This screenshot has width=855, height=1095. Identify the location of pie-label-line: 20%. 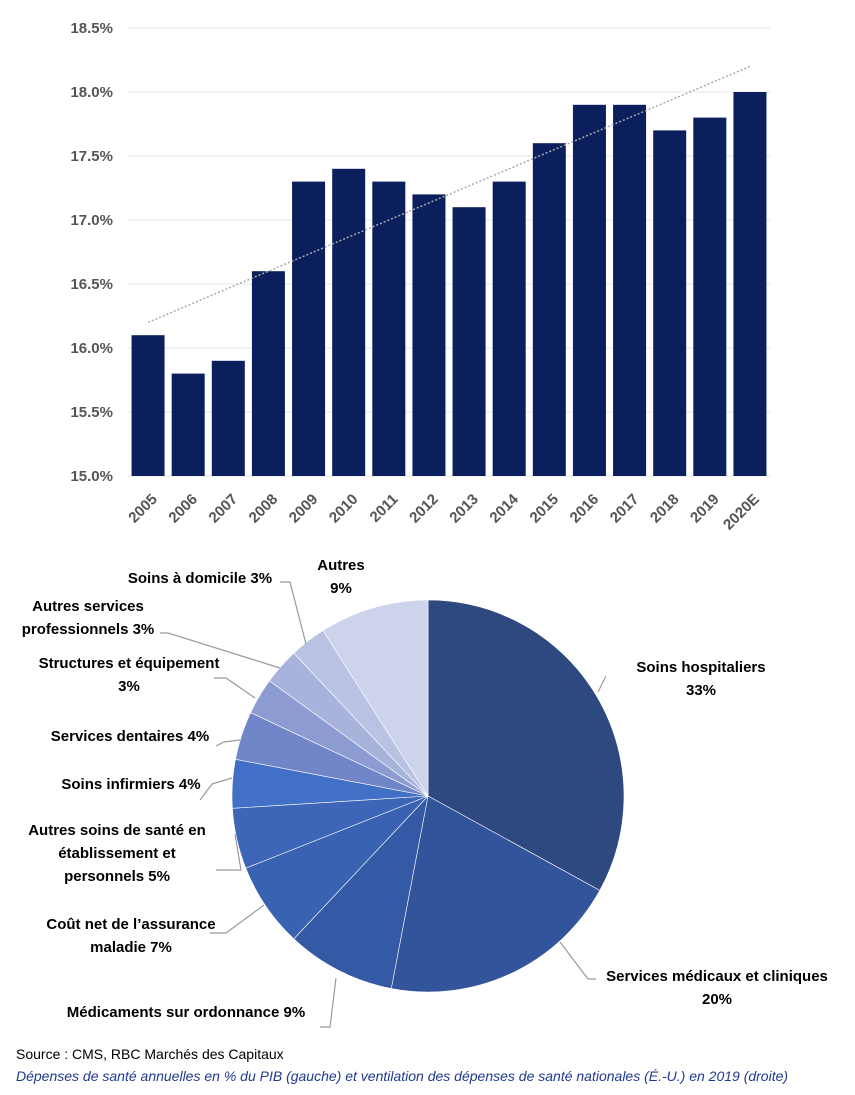
(717, 999).